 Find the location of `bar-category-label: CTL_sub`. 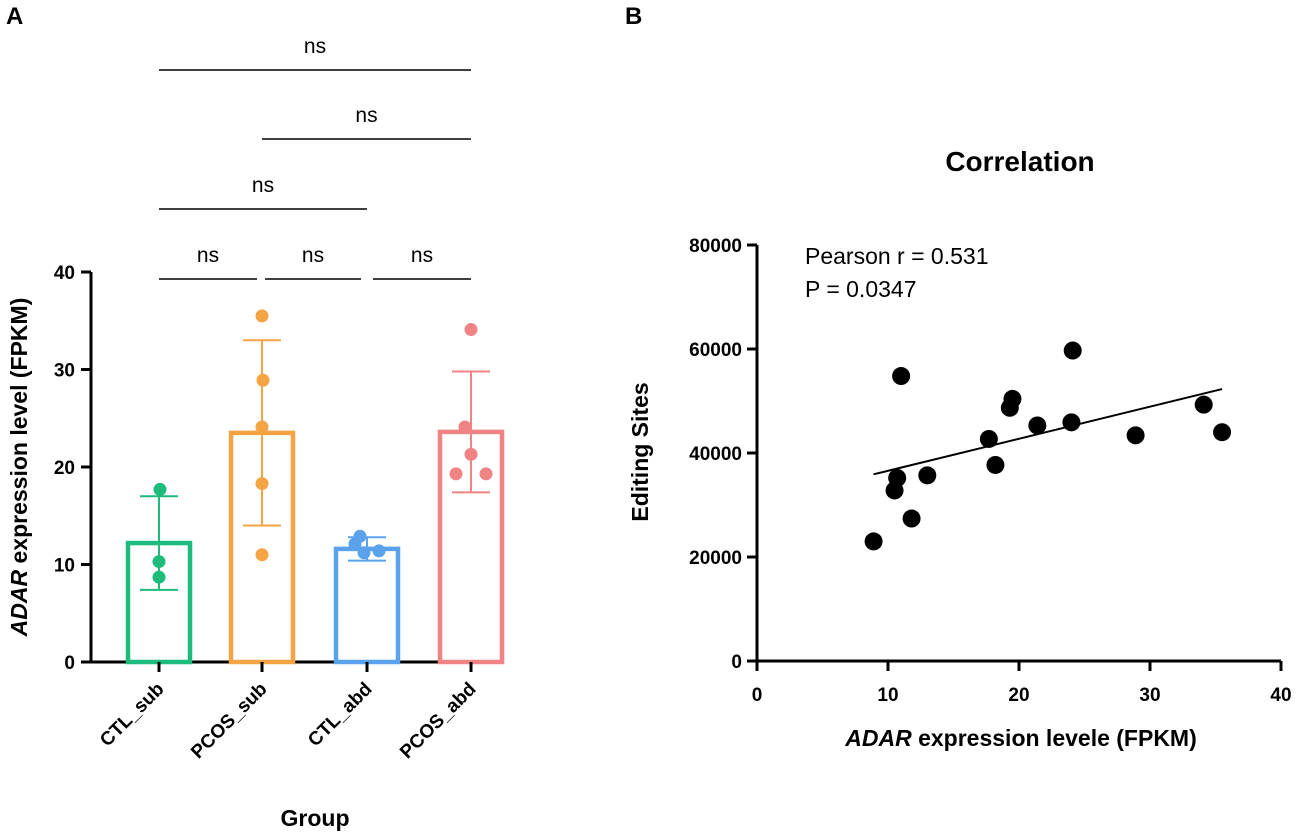

bar-category-label: CTL_sub is located at coordinates (132, 715).